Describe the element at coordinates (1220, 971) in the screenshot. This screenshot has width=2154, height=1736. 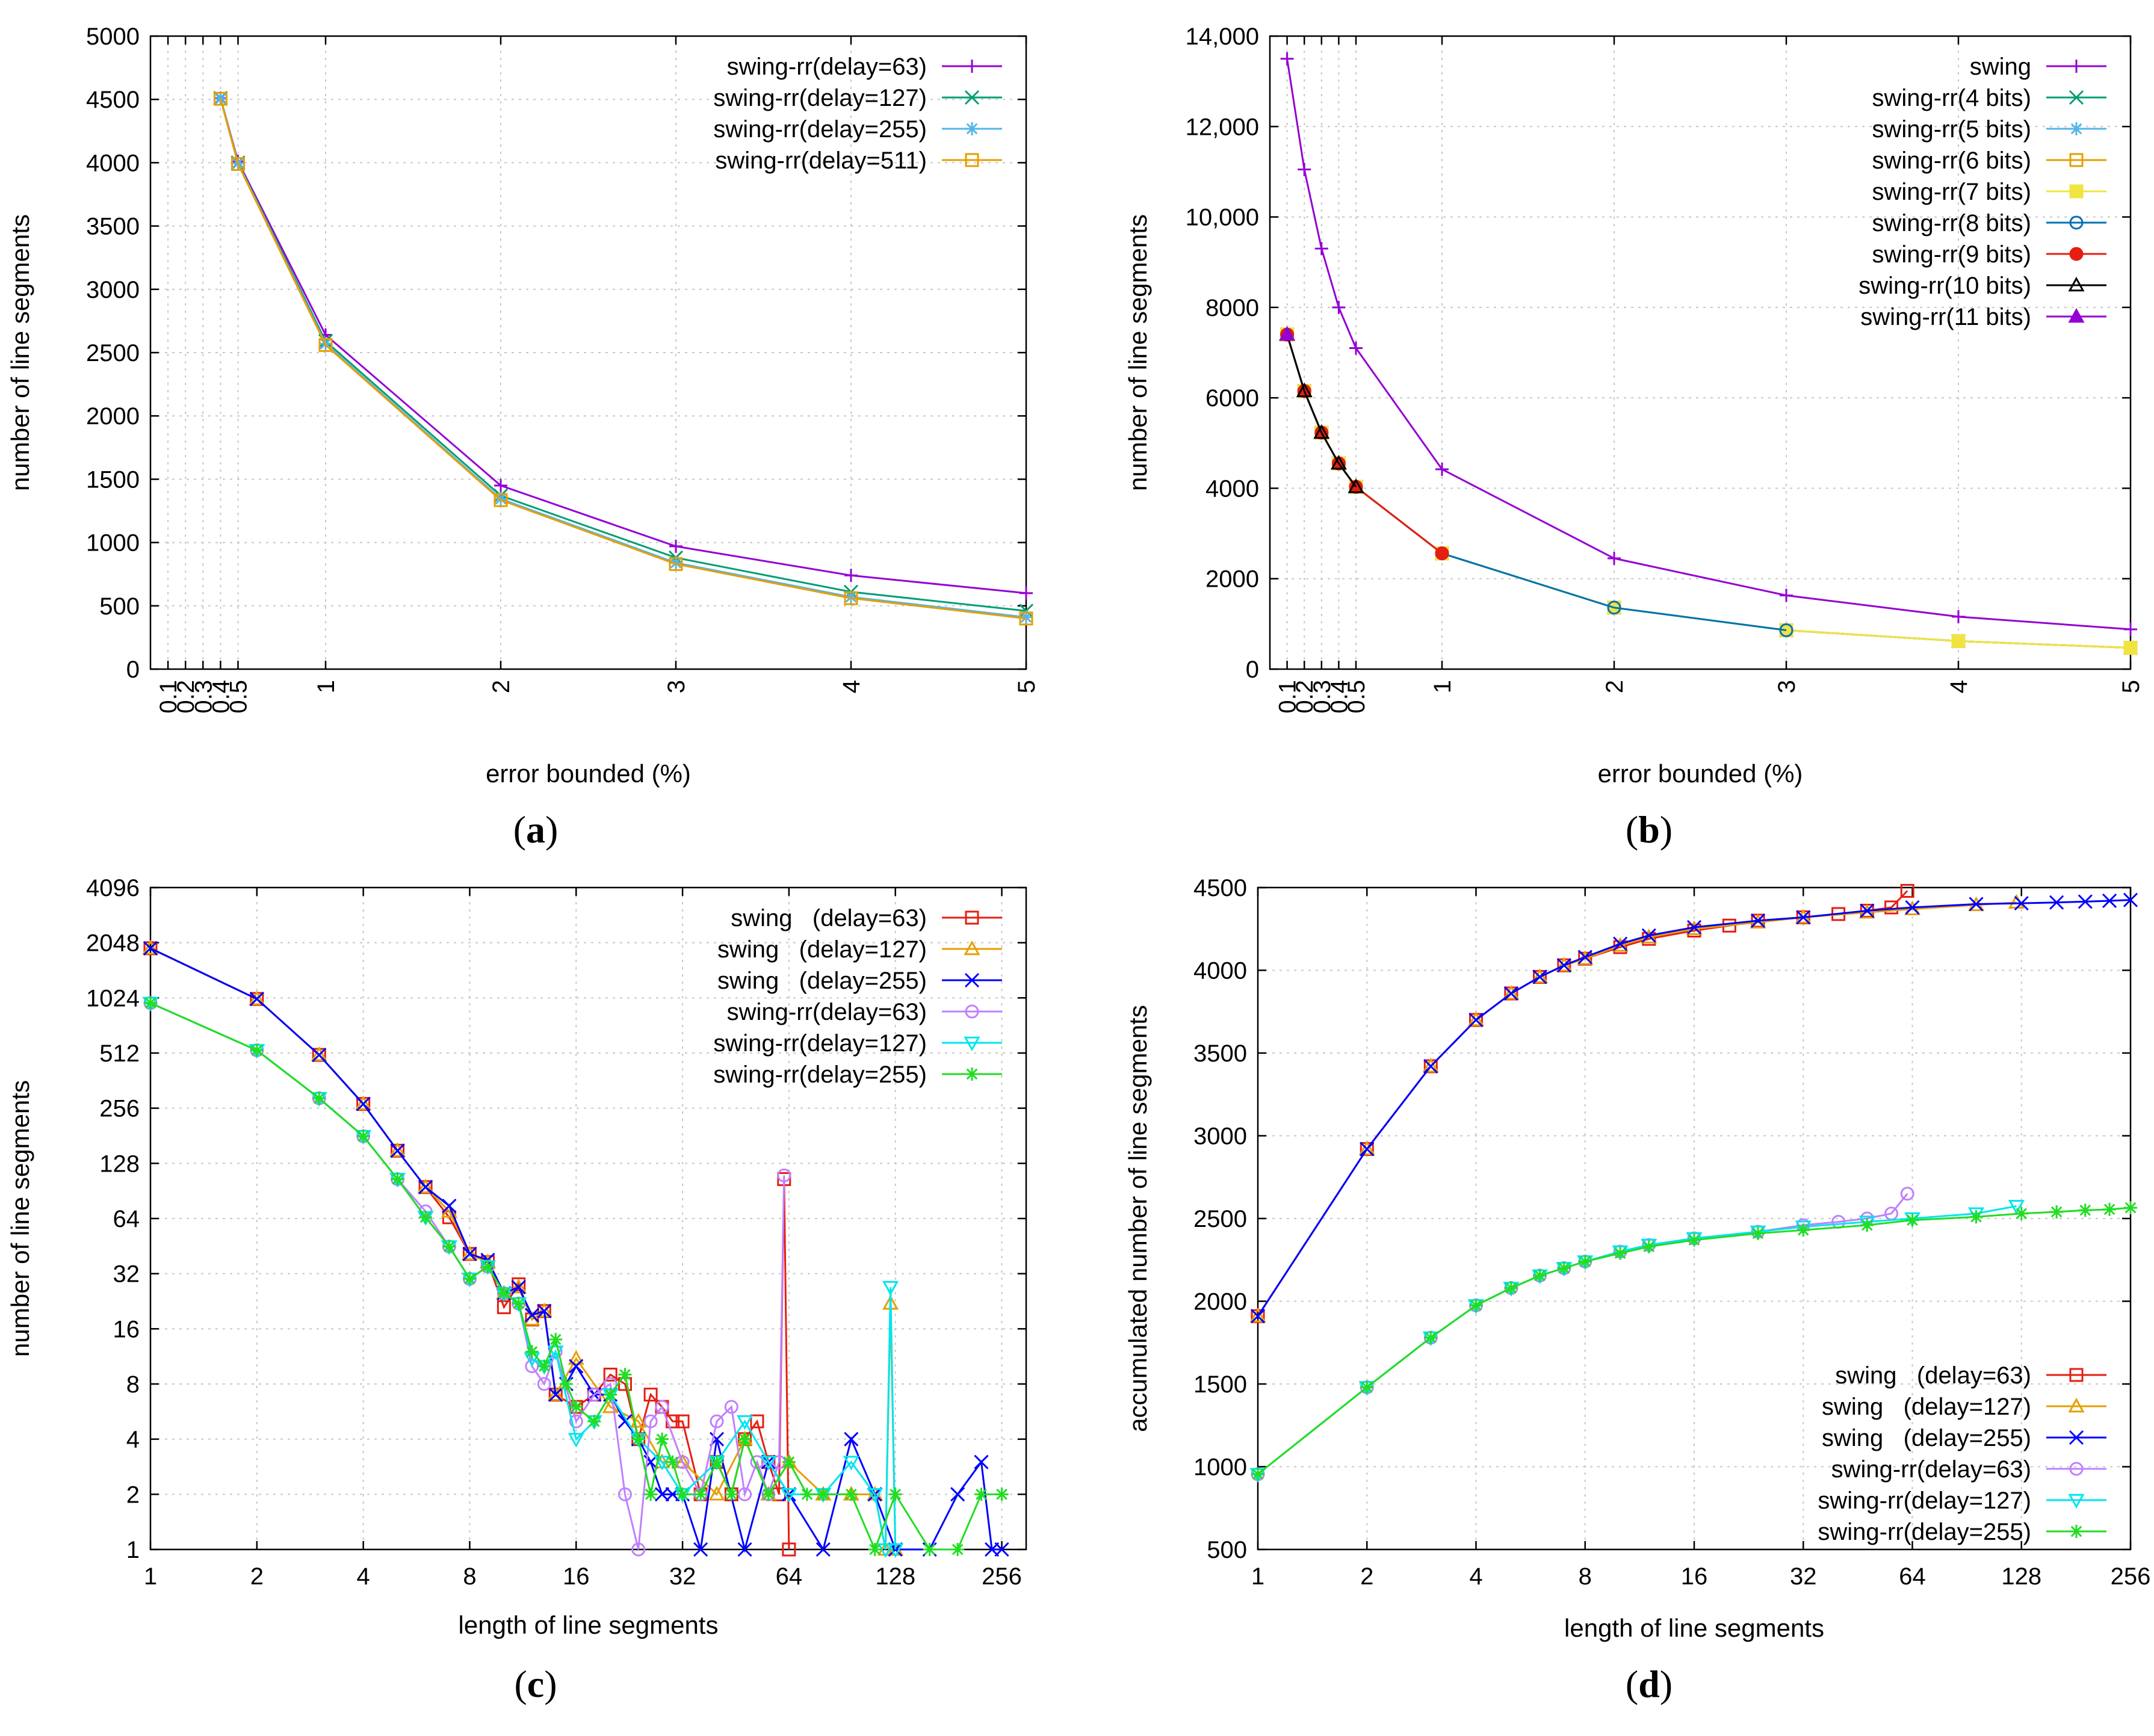
I see `y-tick-label: 4000` at that location.